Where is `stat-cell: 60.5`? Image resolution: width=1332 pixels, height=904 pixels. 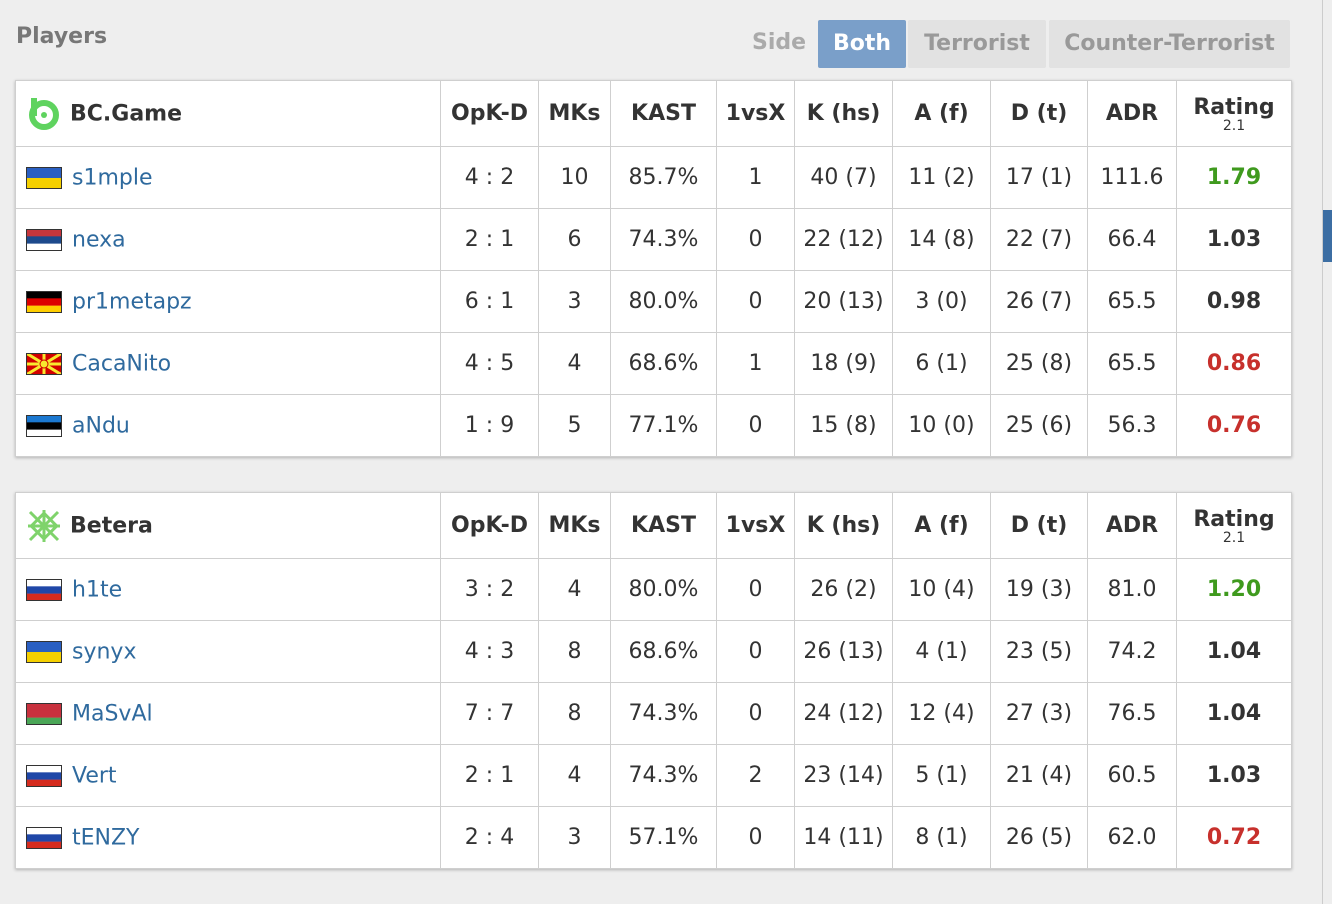
stat-cell: 60.5 is located at coordinates (1132, 775).